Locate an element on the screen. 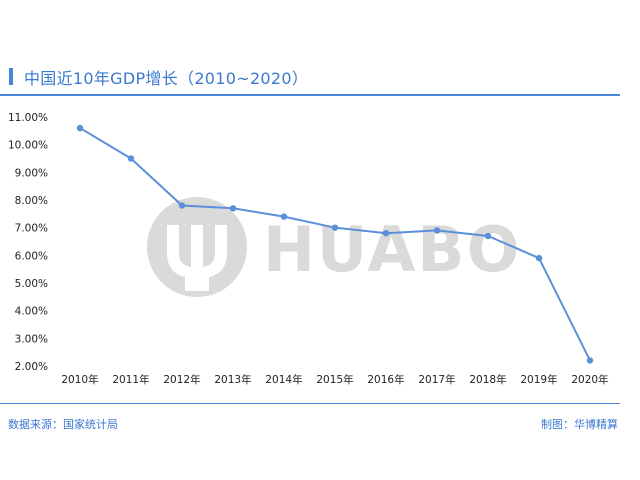  x-tick-label: 2019年 is located at coordinates (538, 379).